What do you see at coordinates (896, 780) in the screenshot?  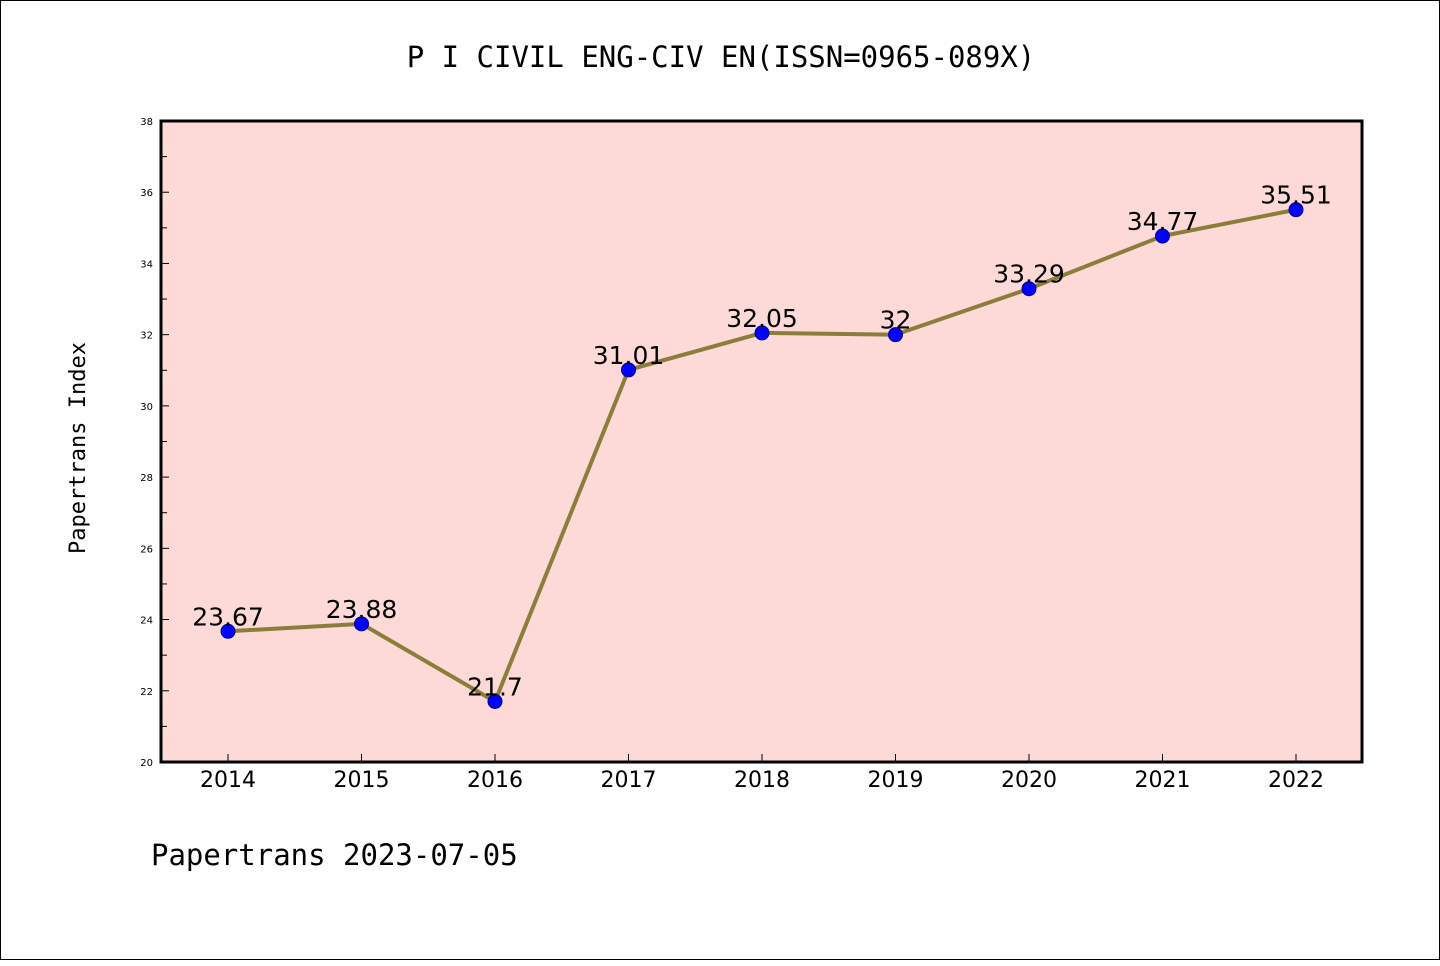 I see `x-tick-label: 2019` at bounding box center [896, 780].